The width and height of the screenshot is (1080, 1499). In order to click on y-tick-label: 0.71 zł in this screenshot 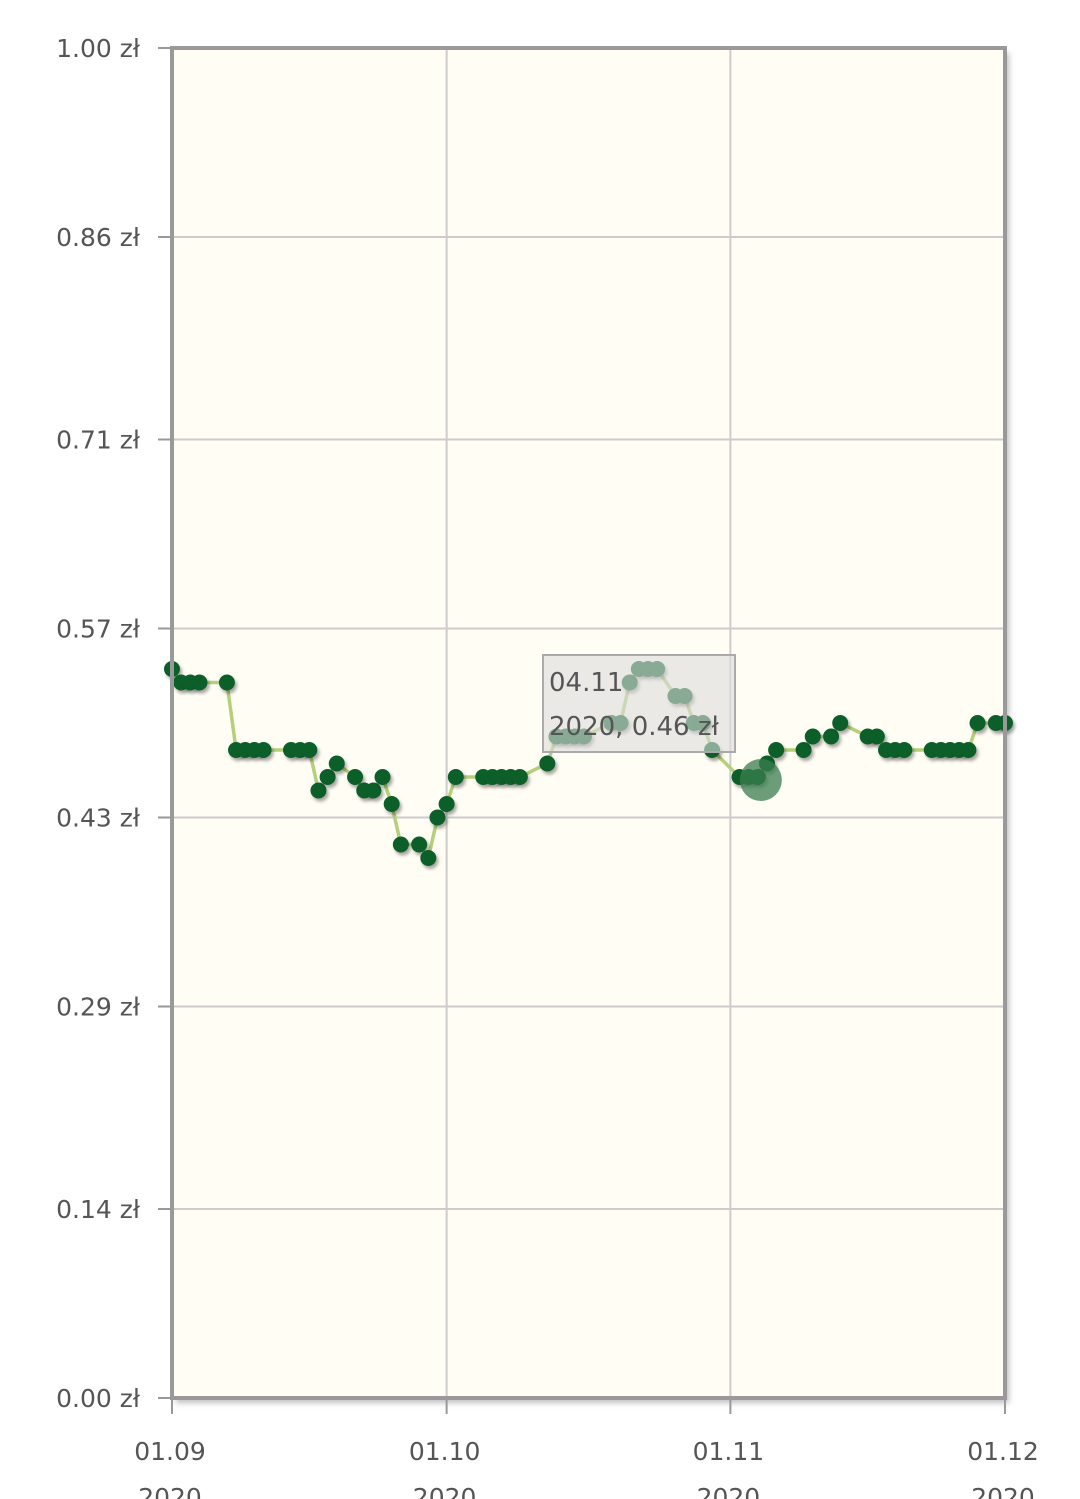, I will do `click(98, 440)`.